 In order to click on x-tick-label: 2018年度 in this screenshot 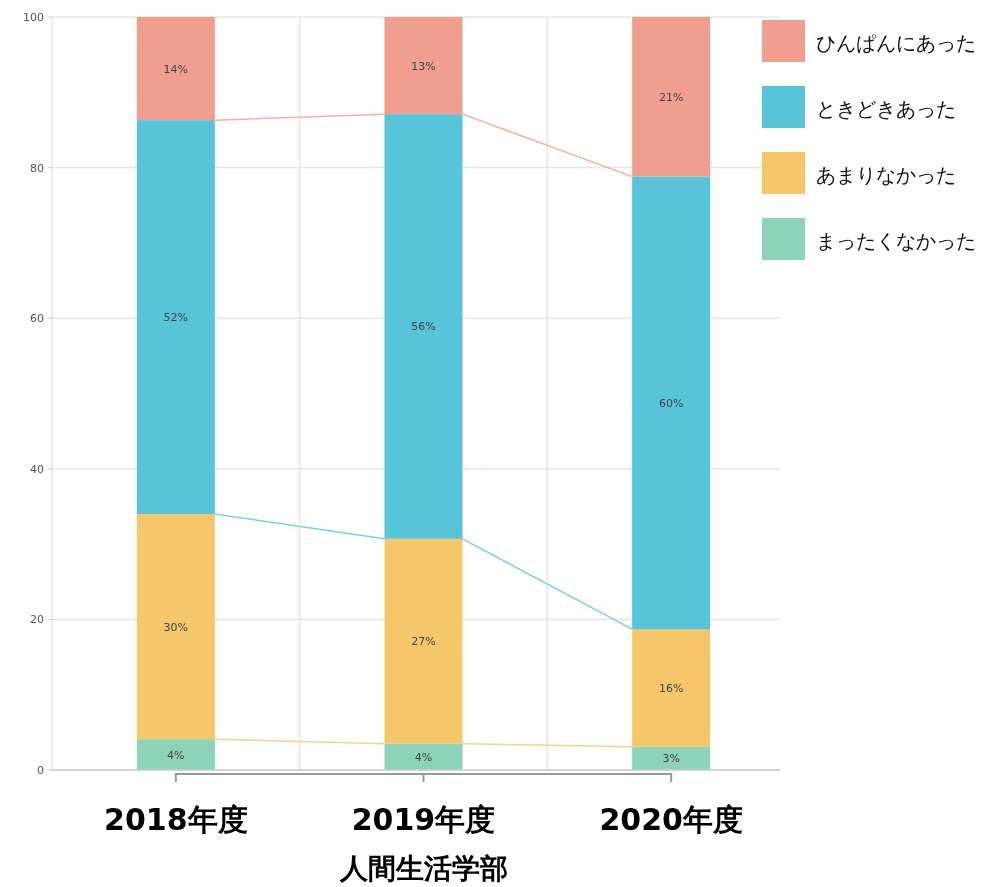, I will do `click(176, 819)`.